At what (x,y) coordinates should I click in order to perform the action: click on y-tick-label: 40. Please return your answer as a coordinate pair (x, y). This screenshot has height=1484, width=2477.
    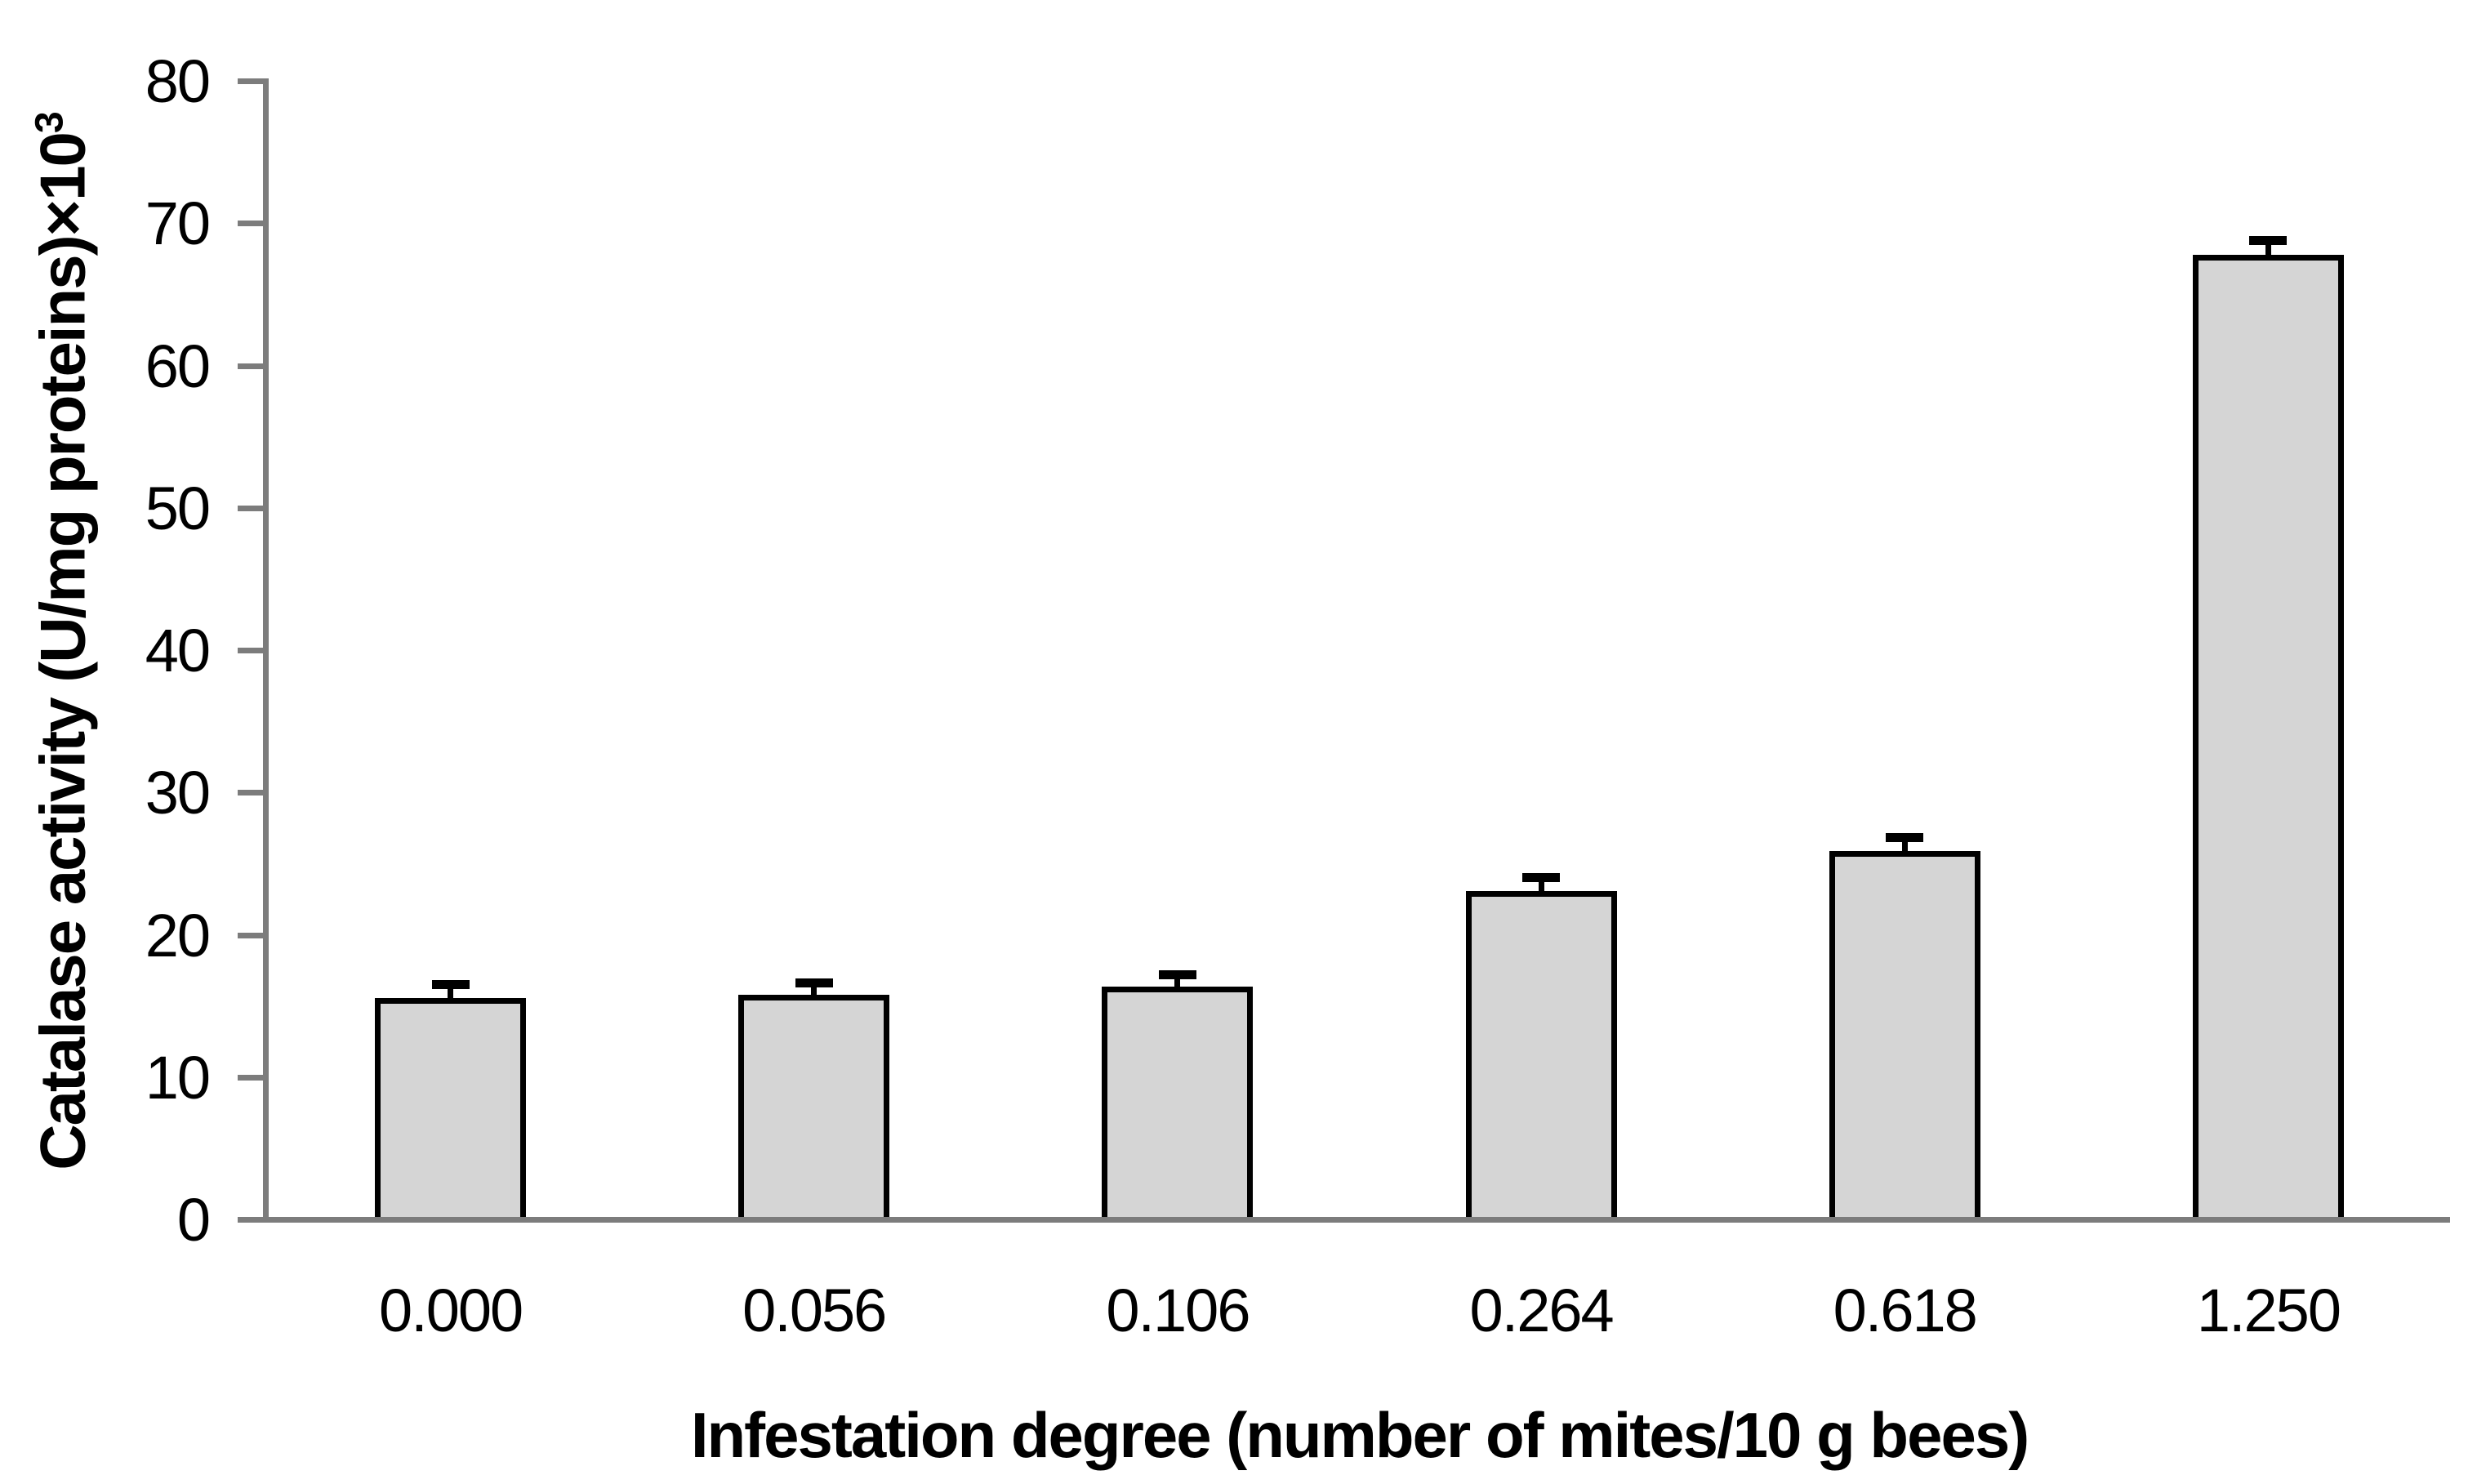
    Looking at the image, I should click on (178, 650).